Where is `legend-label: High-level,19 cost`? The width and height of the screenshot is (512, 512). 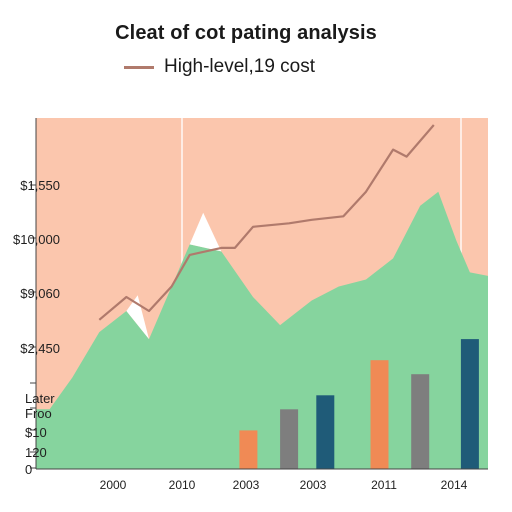
legend-label: High-level,19 cost is located at coordinates (240, 66).